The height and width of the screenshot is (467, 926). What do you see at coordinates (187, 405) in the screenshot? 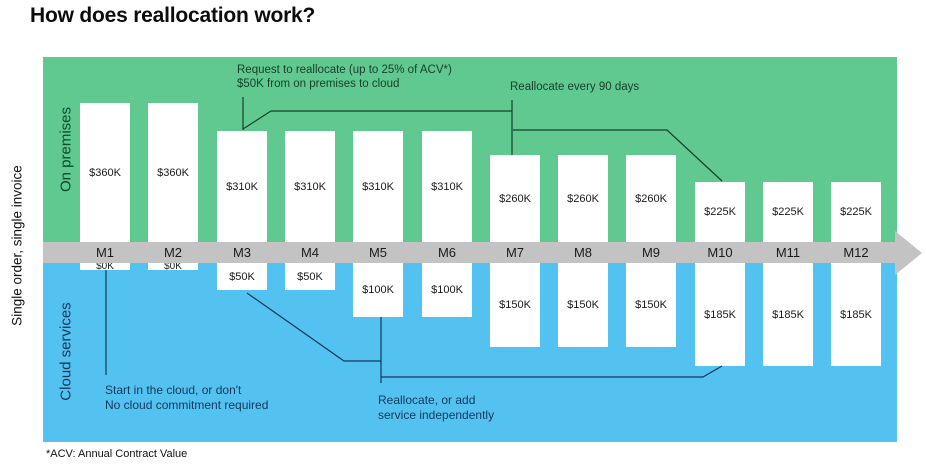
I see `annotation-line: No cloud commitment required` at bounding box center [187, 405].